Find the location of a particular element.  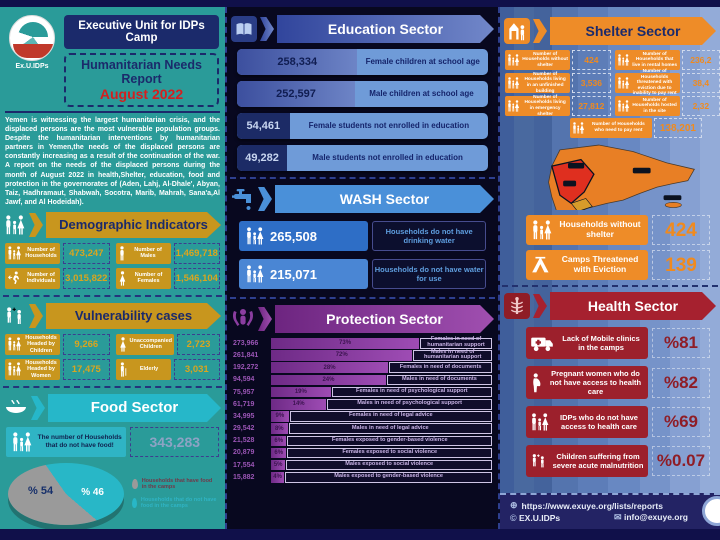

elderly-cane-icon is located at coordinates (123, 369).